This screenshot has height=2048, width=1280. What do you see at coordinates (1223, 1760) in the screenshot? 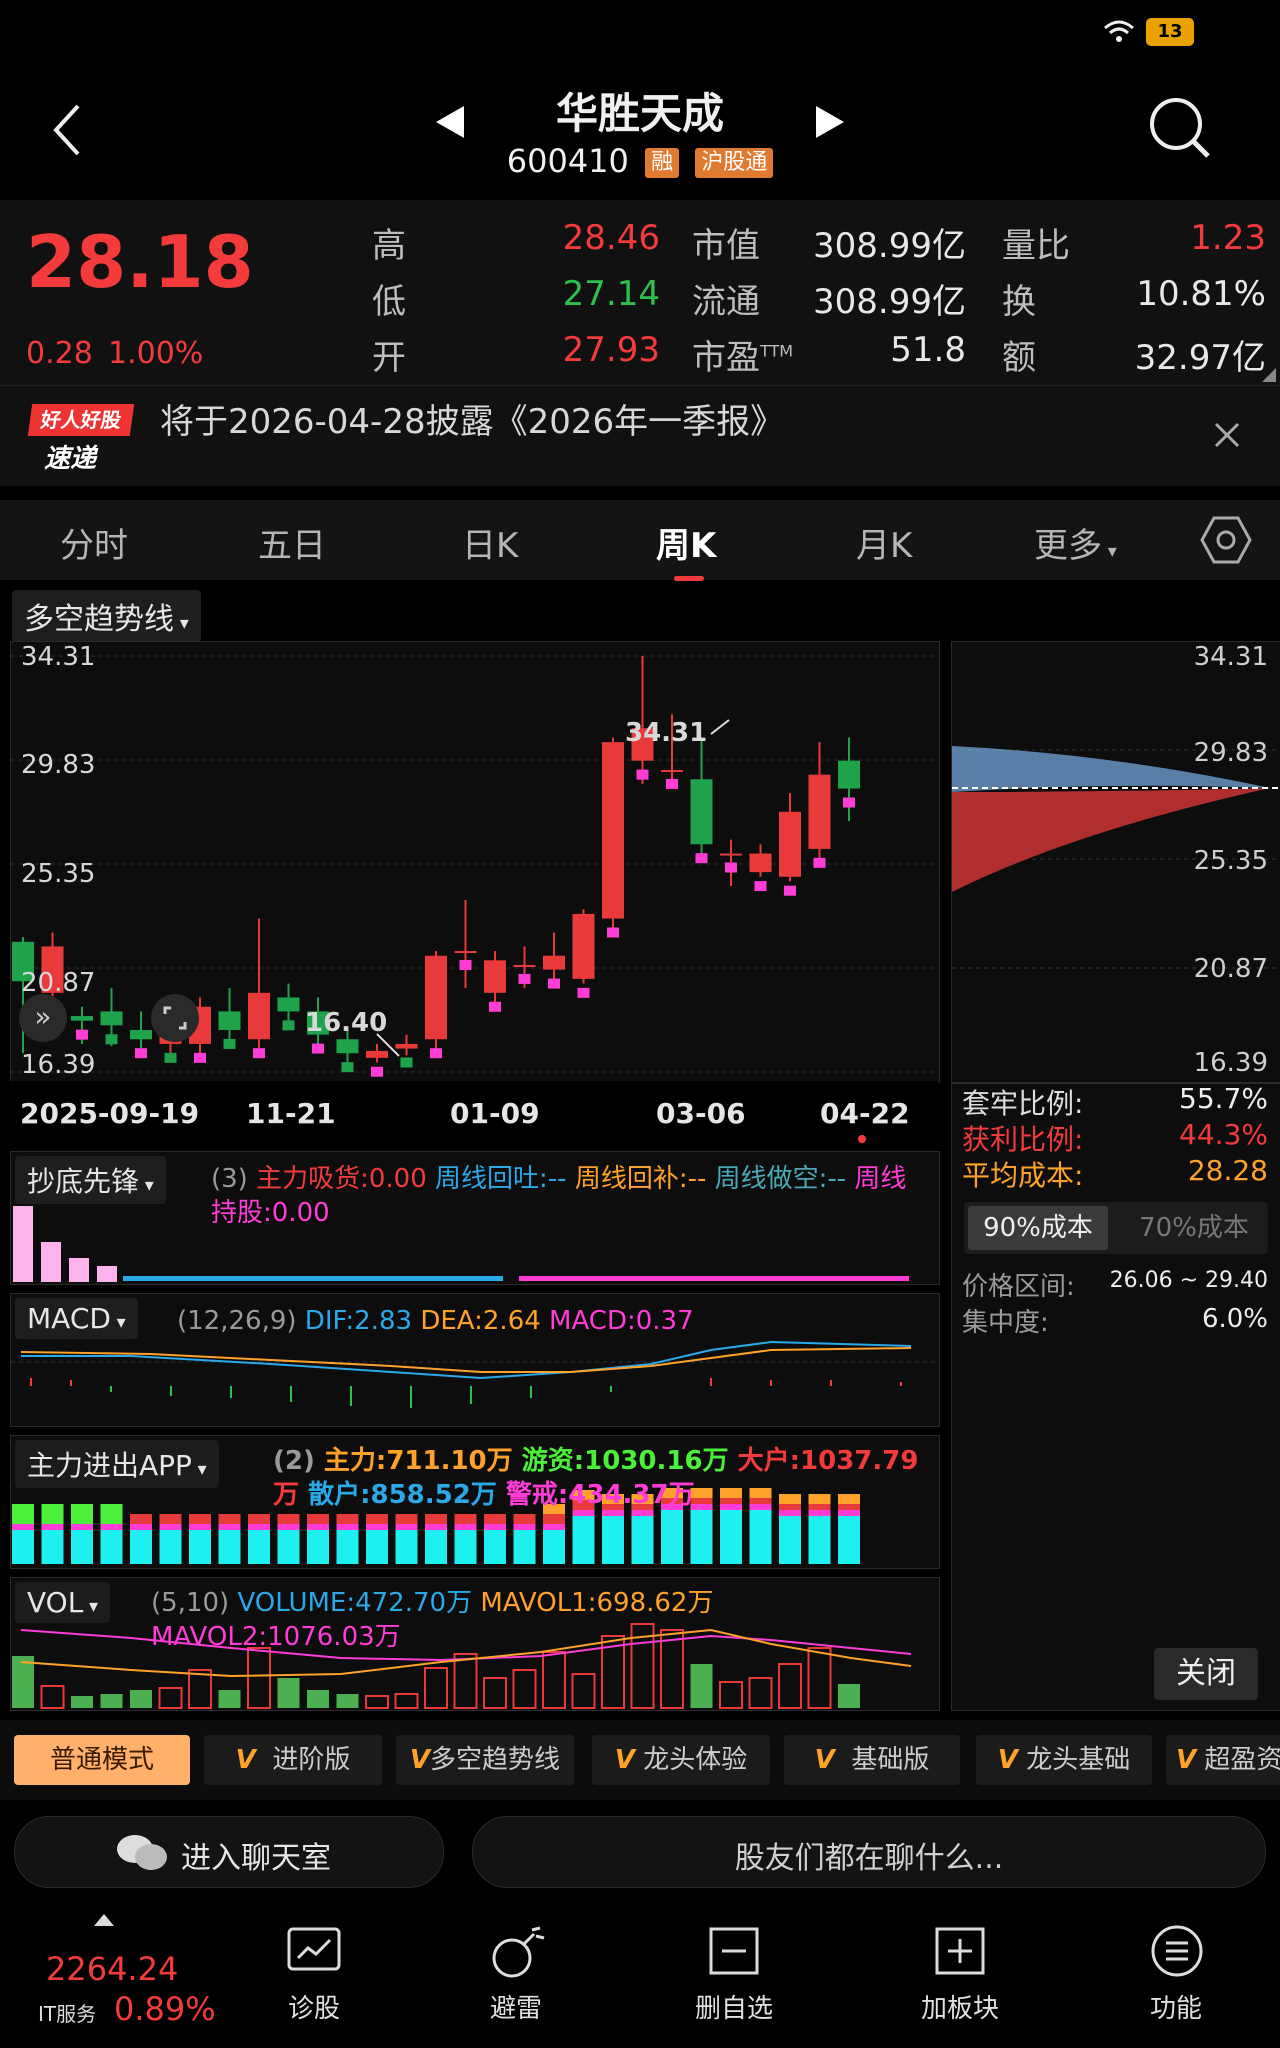
I see `mode-super-button: V 超盈资` at bounding box center [1223, 1760].